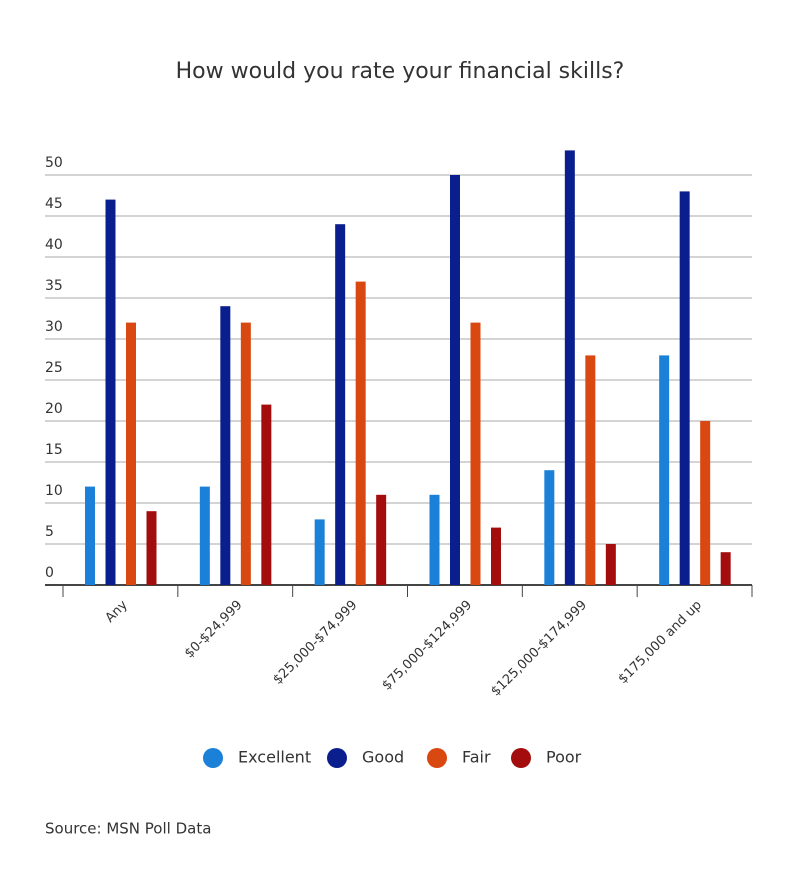  I want to click on x-tick-label: $25,000-$74,999, so click(315, 643).